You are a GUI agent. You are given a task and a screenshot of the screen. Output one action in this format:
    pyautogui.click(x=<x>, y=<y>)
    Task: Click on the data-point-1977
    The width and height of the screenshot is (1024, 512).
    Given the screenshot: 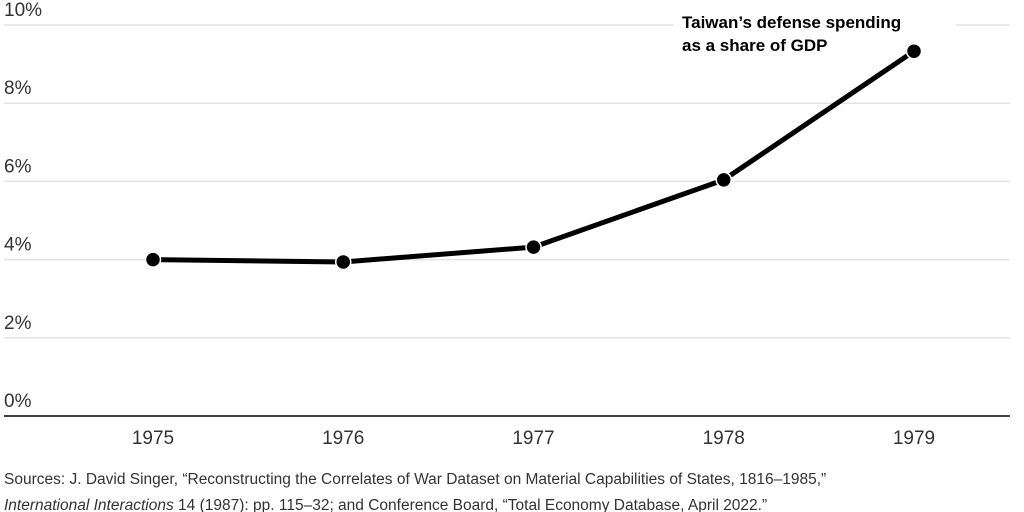 What is the action you would take?
    pyautogui.click(x=533, y=247)
    